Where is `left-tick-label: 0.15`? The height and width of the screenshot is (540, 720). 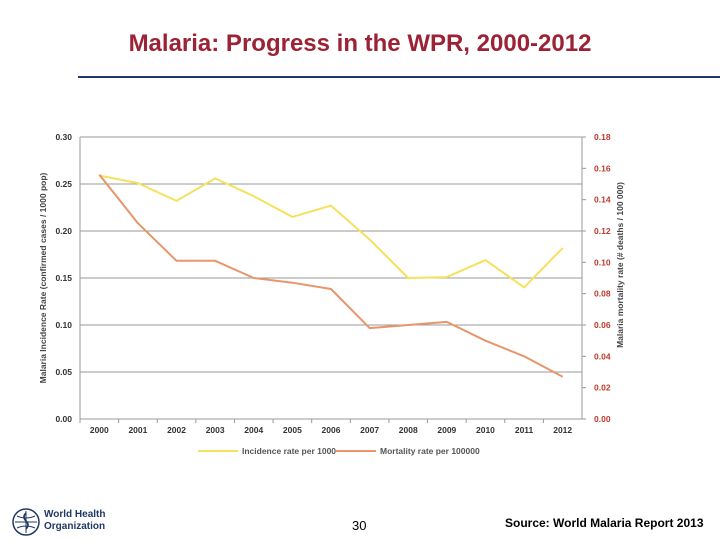
left-tick-label: 0.15 is located at coordinates (63, 278).